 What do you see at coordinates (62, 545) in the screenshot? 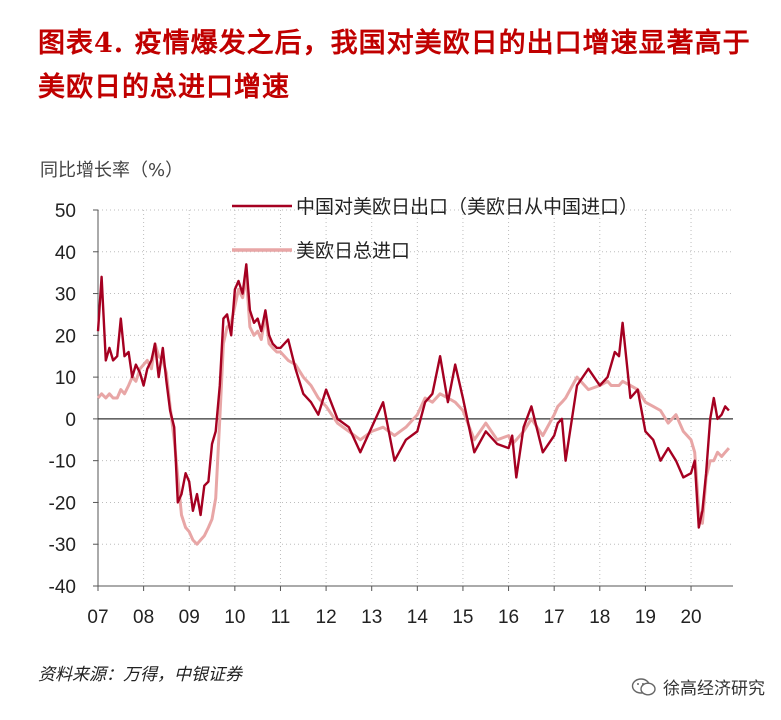
I see `y-tick-label: -30` at bounding box center [62, 545].